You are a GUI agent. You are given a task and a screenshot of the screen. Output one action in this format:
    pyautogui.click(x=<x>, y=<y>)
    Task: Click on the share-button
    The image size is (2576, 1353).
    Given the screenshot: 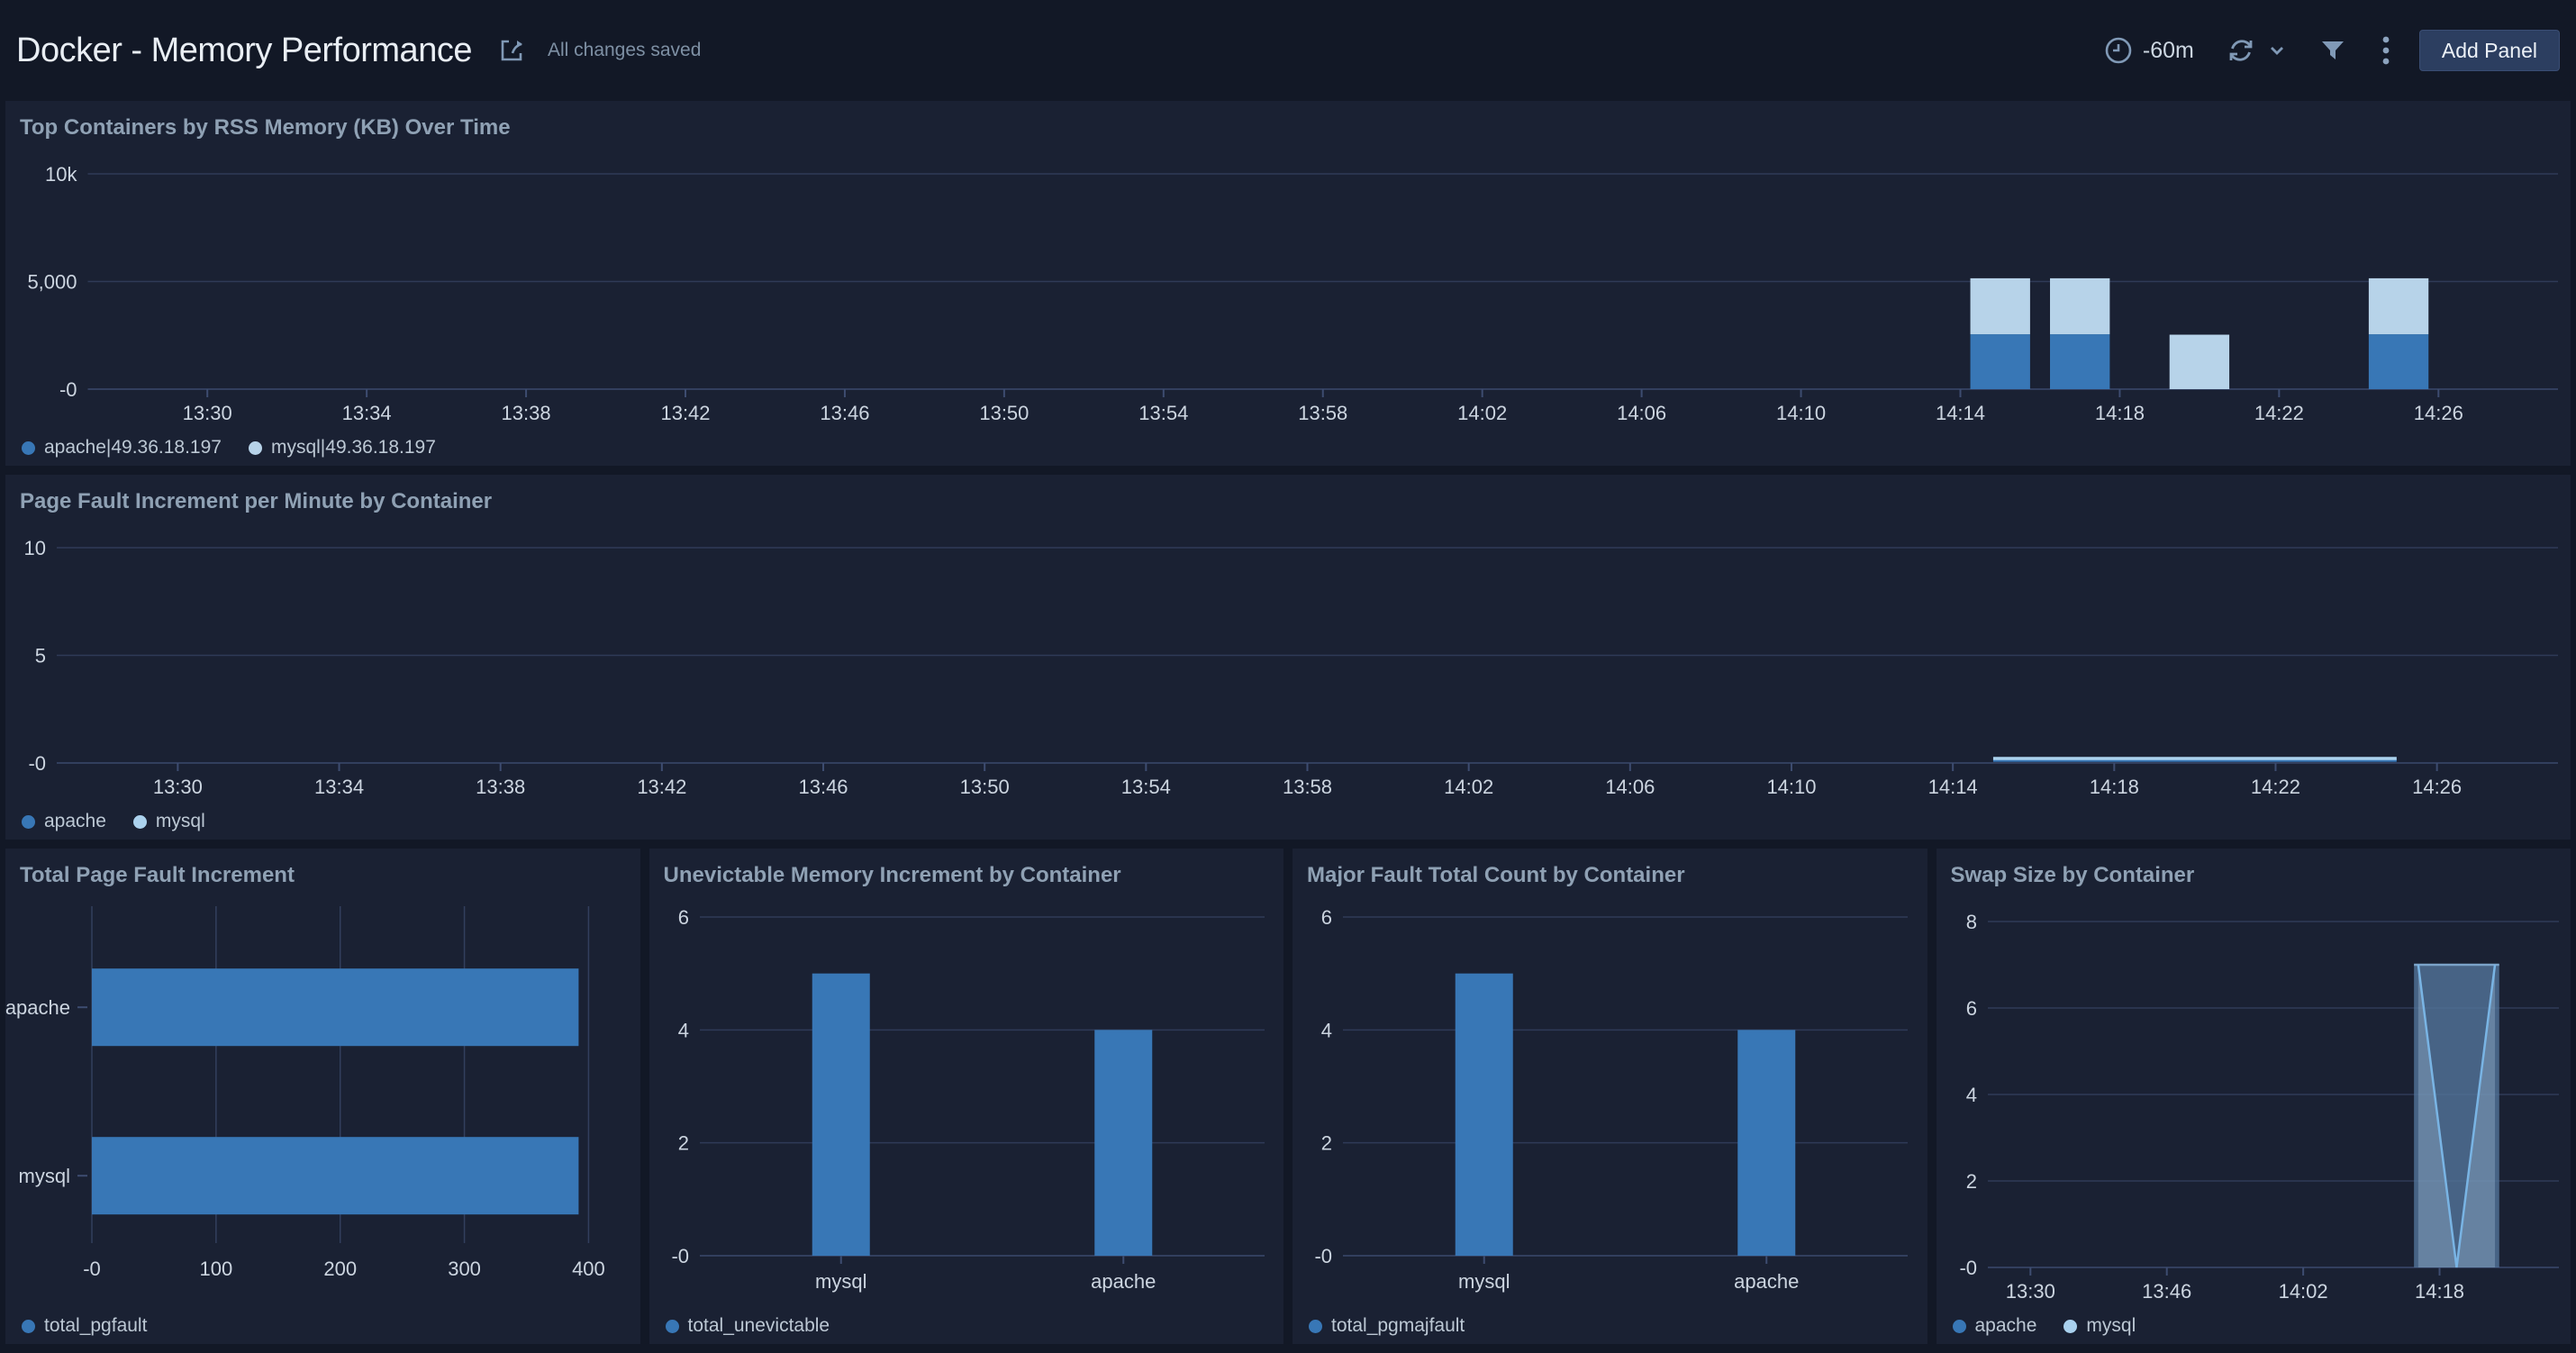 What is the action you would take?
    pyautogui.click(x=512, y=50)
    